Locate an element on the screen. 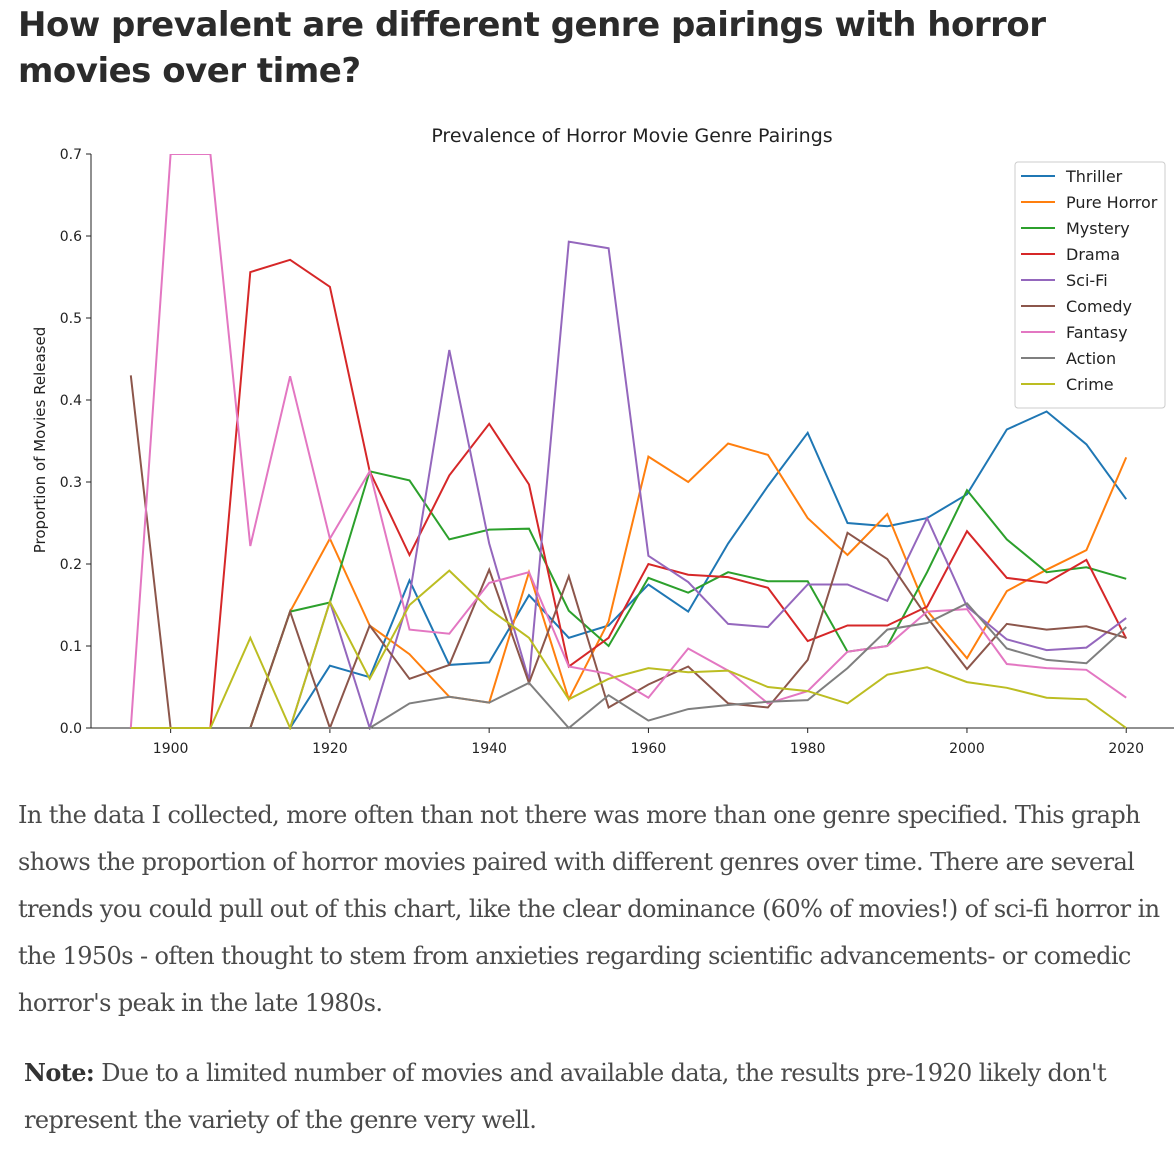 Image resolution: width=1174 pixels, height=1174 pixels. legend-label-thriller: Thriller is located at coordinates (1094, 176).